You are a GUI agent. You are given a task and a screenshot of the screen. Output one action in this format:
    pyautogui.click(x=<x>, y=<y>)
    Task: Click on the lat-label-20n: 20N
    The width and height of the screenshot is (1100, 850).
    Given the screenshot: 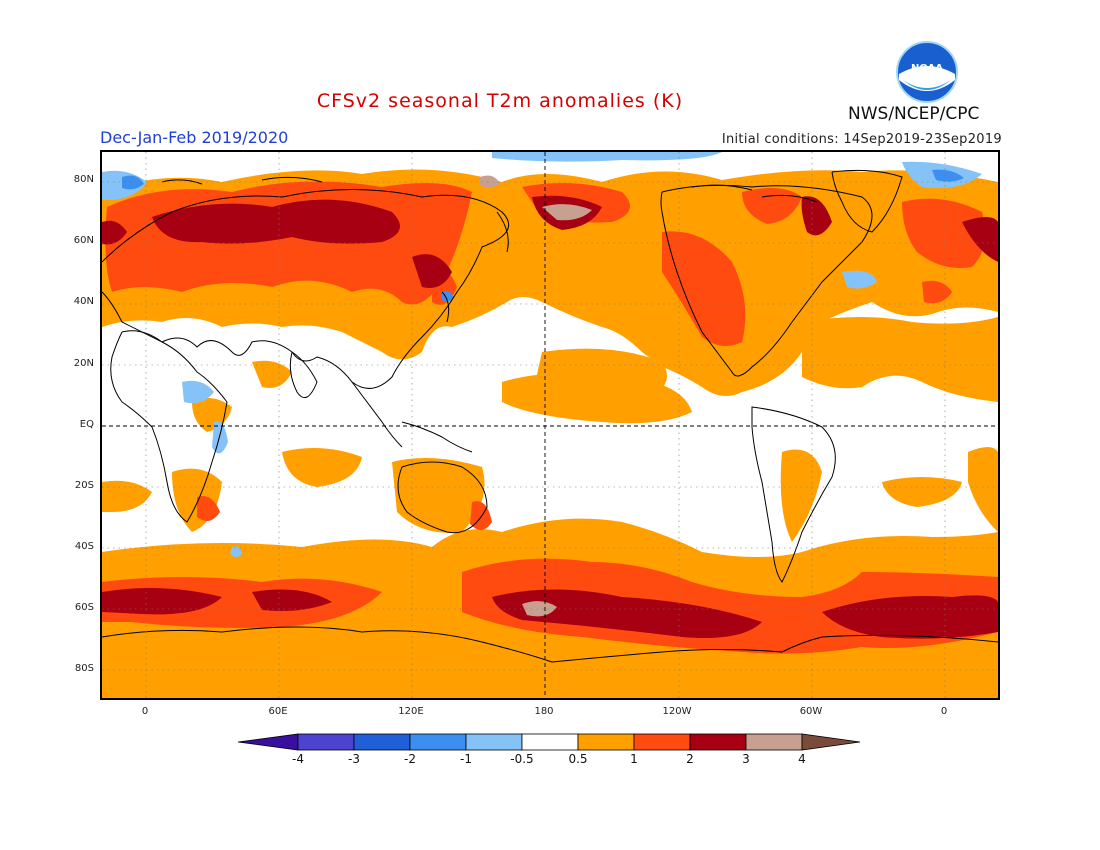 What is the action you would take?
    pyautogui.click(x=83, y=363)
    